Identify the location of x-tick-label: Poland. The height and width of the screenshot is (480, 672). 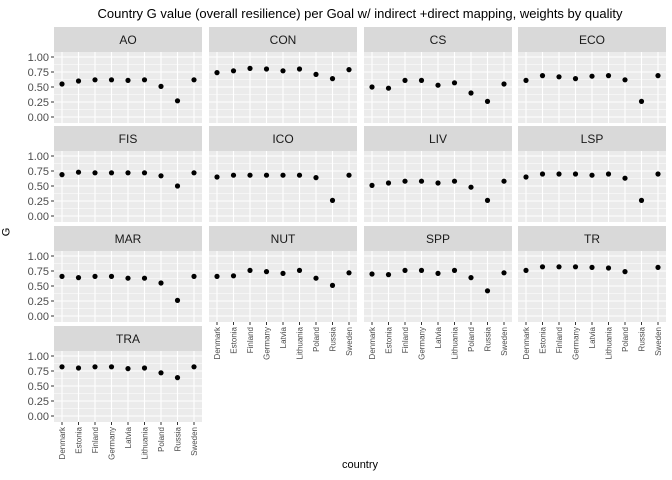
(471, 339).